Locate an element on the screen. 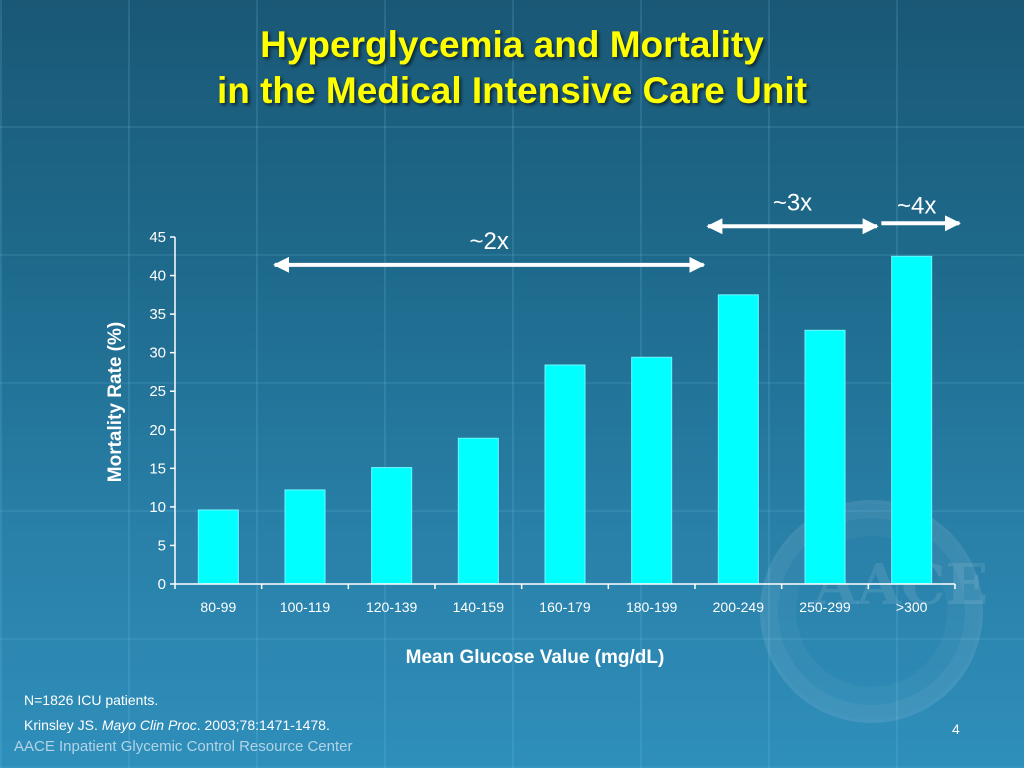 The image size is (1024, 768). citation-details: . 2003;78:1471-1478. is located at coordinates (263, 725).